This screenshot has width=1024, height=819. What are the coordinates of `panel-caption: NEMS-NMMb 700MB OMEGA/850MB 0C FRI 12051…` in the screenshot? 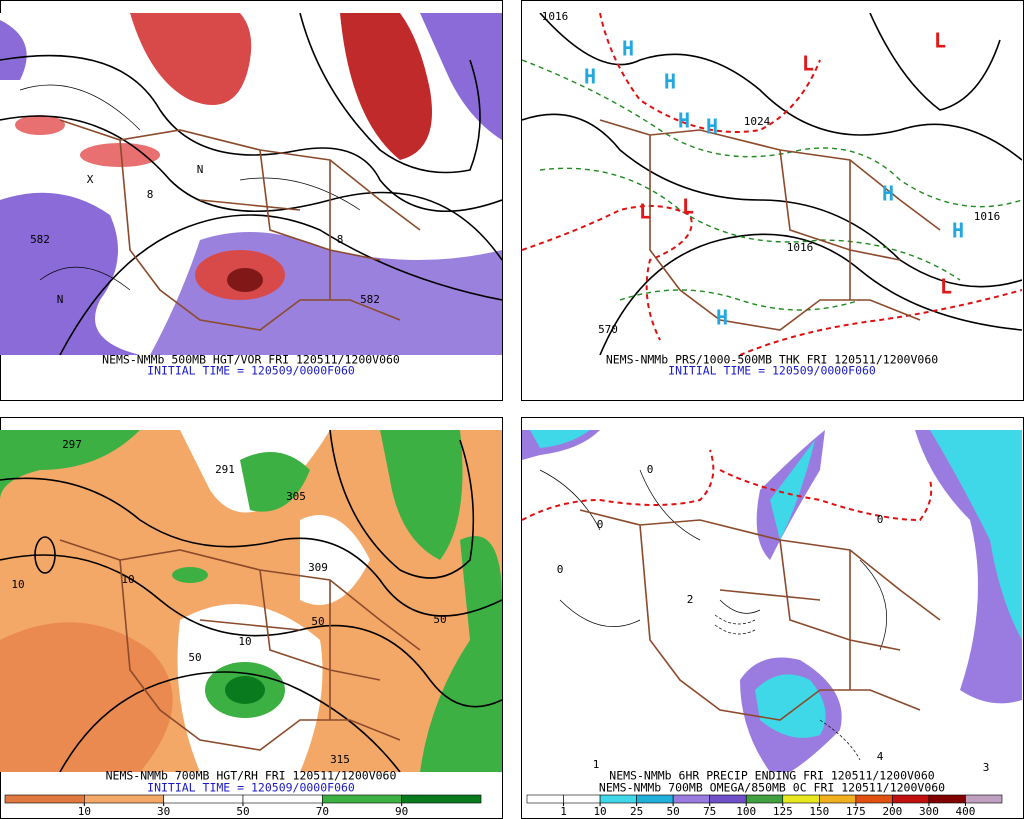 It's located at (772, 788).